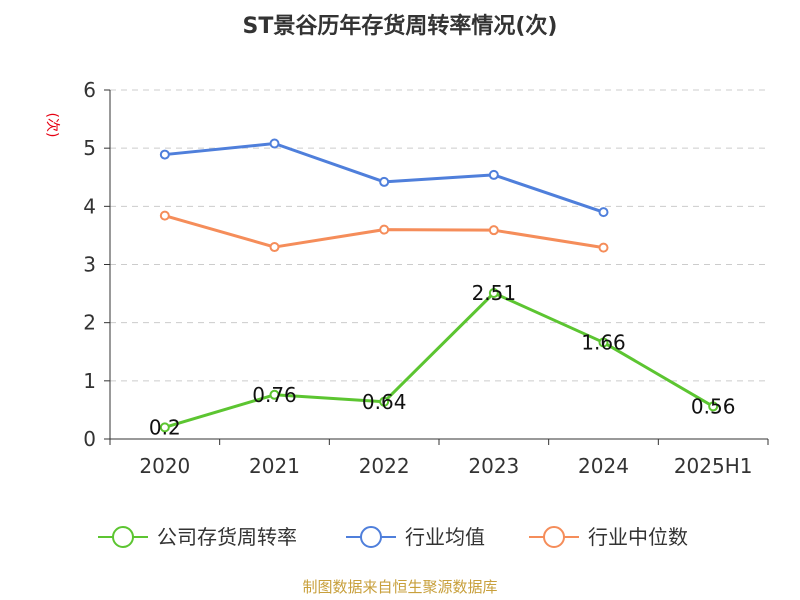 The image size is (800, 600). Describe the element at coordinates (89, 265) in the screenshot. I see `y-tick-label: 3` at that location.